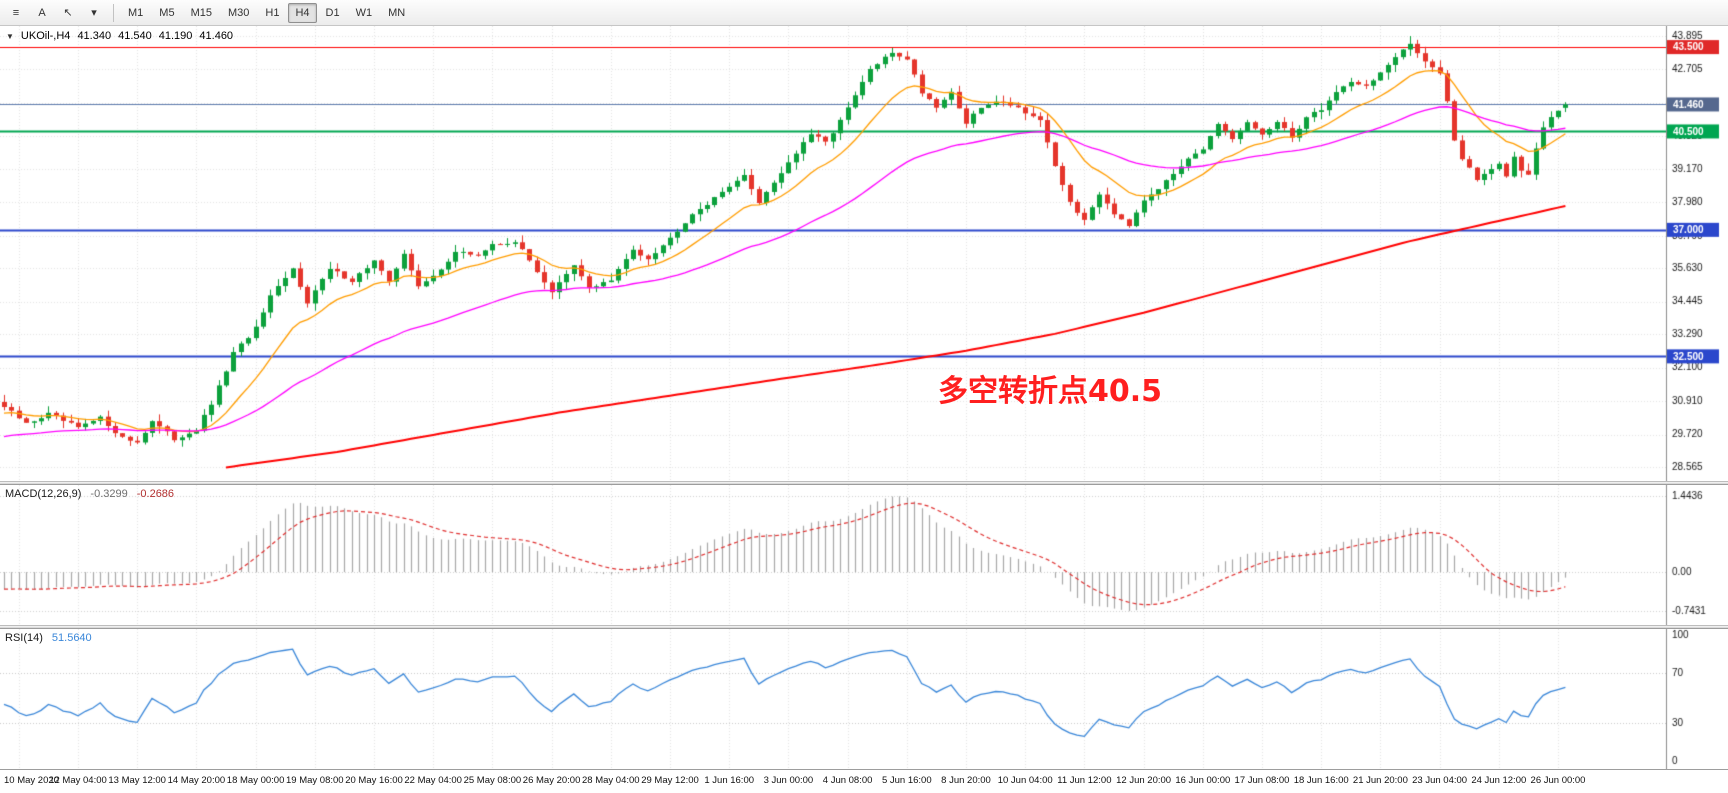  What do you see at coordinates (374, 780) in the screenshot?
I see `time-axis-label: 20 May 16:00` at bounding box center [374, 780].